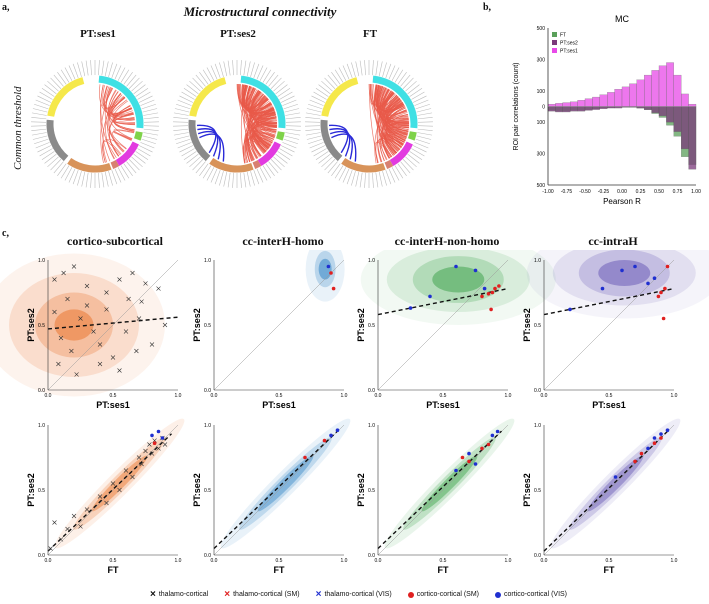 This screenshot has height=604, width=709. Describe the element at coordinates (443, 594) in the screenshot. I see `legend-item: cortico-cortical (SM)` at that location.